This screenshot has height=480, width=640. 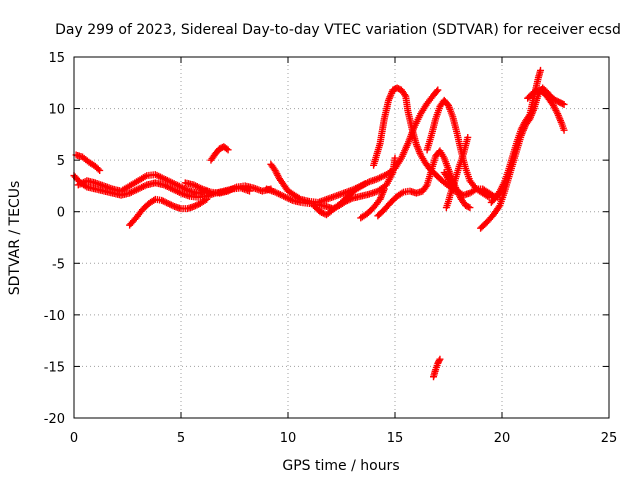 I want to click on y-axis-label: SDTVAR / TECUs, so click(x=15, y=238).